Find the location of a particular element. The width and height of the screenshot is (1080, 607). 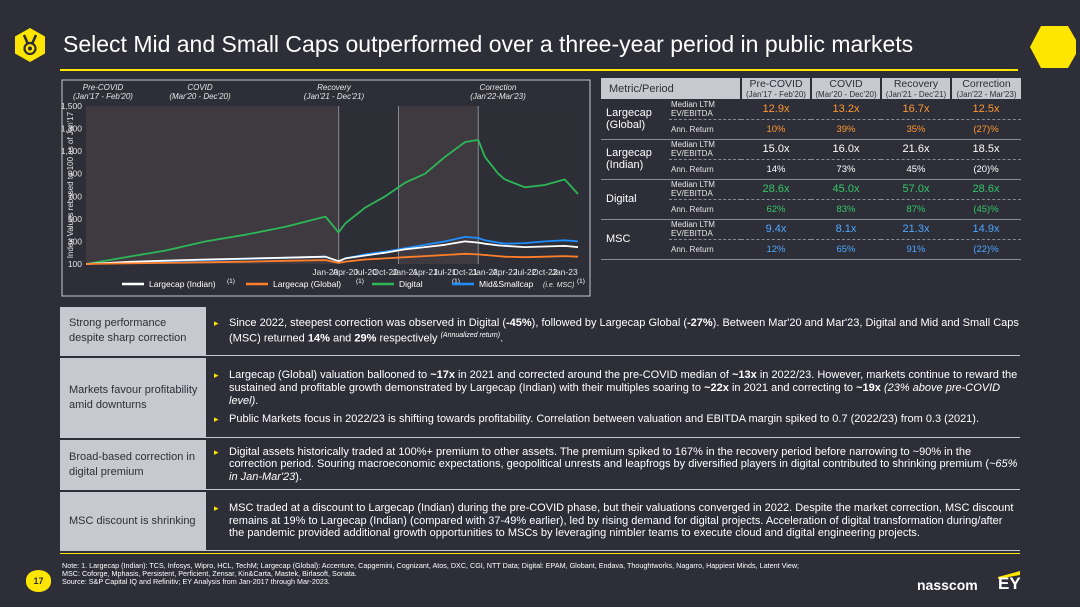

ey-logo-icon is located at coordinates (1009, 575).